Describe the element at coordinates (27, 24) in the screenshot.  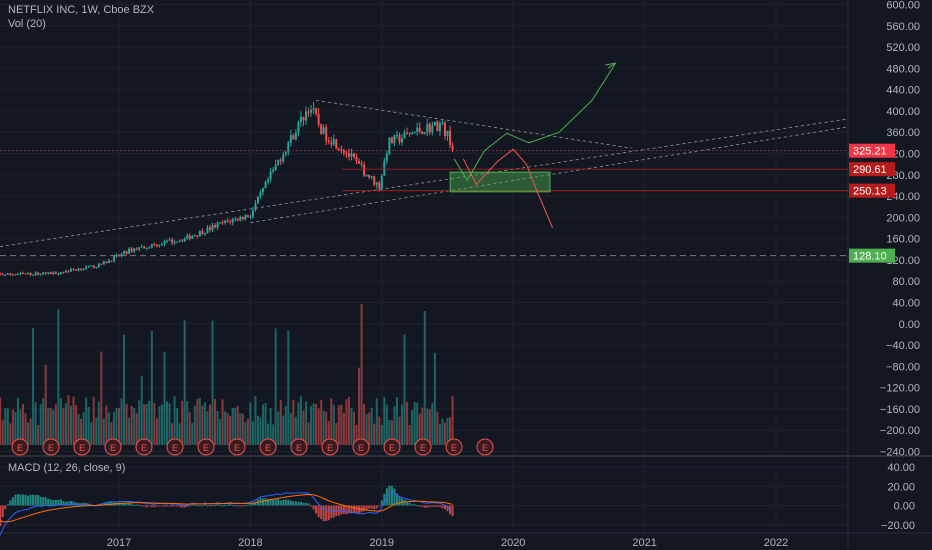
I see `volume-legend: Vol (20)` at that location.